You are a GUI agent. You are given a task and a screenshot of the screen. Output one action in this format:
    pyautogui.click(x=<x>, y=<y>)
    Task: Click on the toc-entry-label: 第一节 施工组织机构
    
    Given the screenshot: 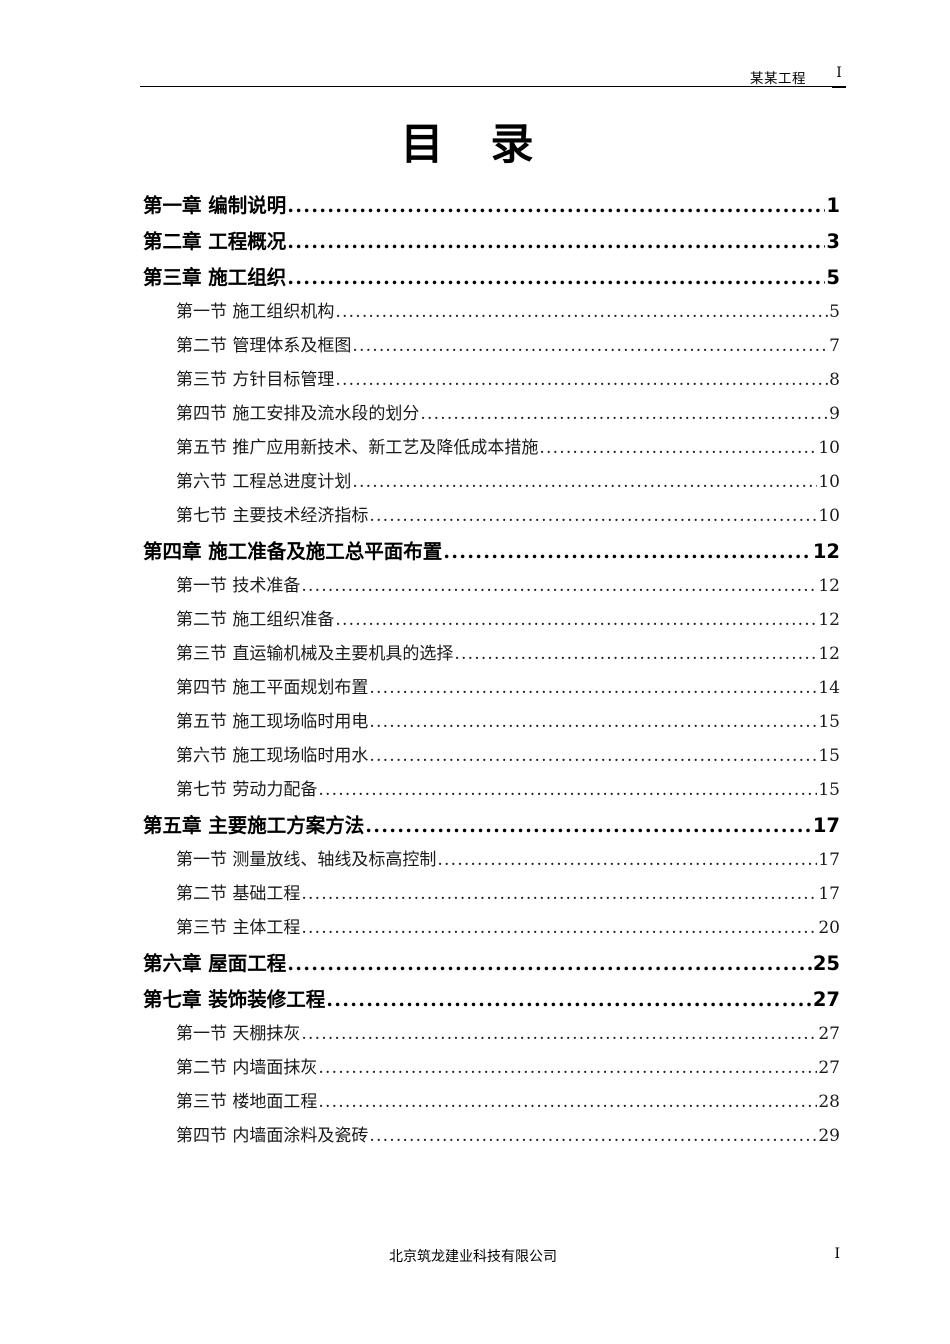 What is the action you would take?
    pyautogui.click(x=255, y=312)
    